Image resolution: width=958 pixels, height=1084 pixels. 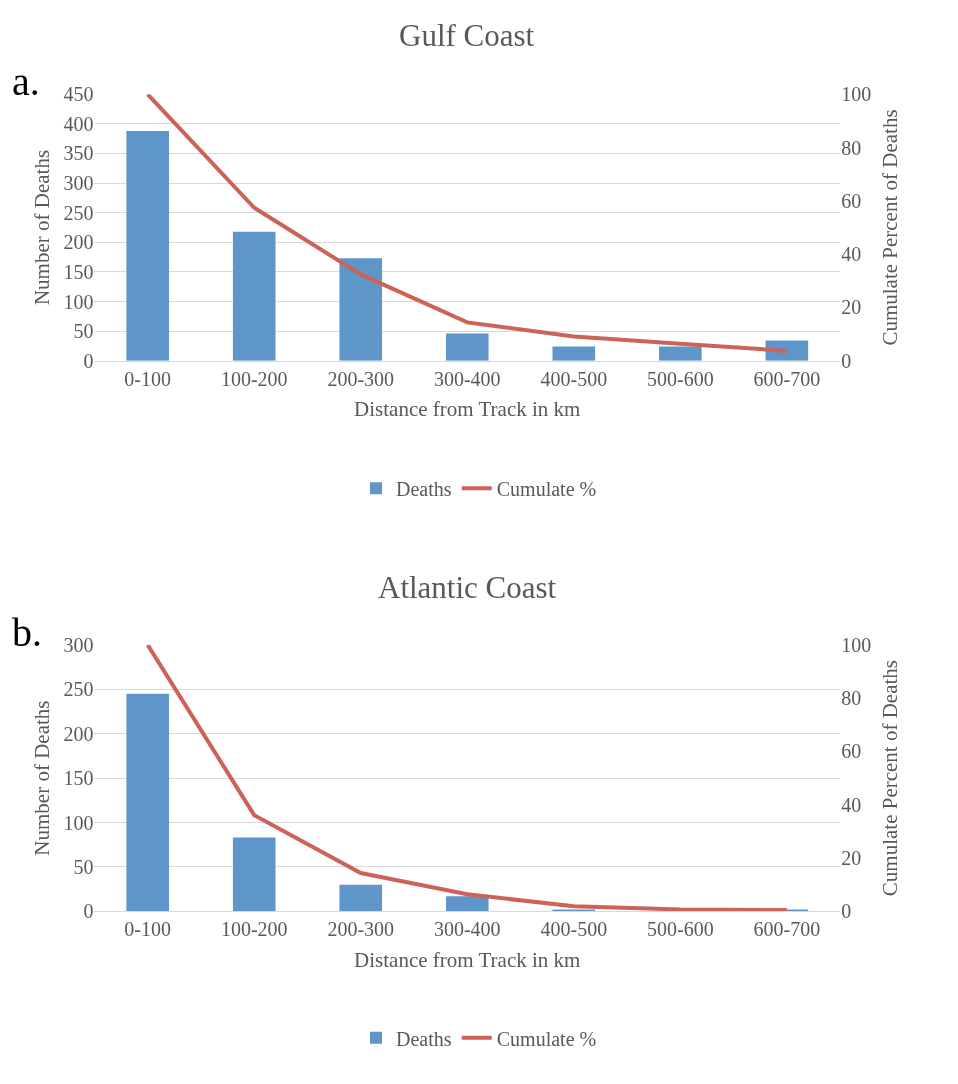 I want to click on y-tick-label: 350, so click(x=78, y=153).